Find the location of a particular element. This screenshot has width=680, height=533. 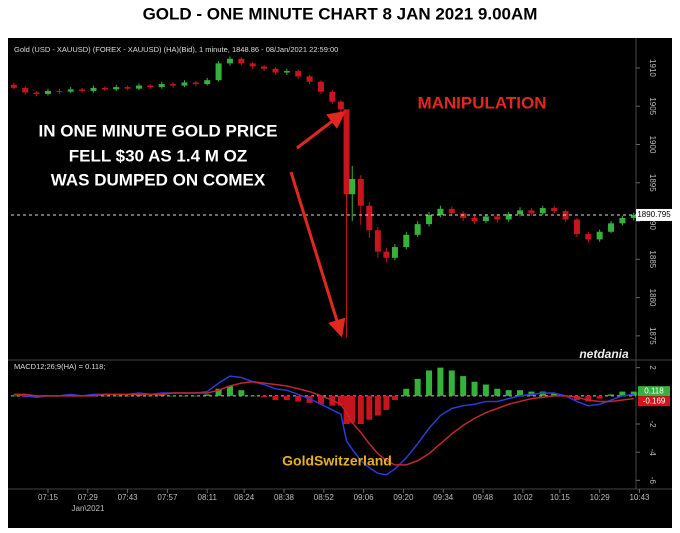

watermark: netdania is located at coordinates (604, 354).